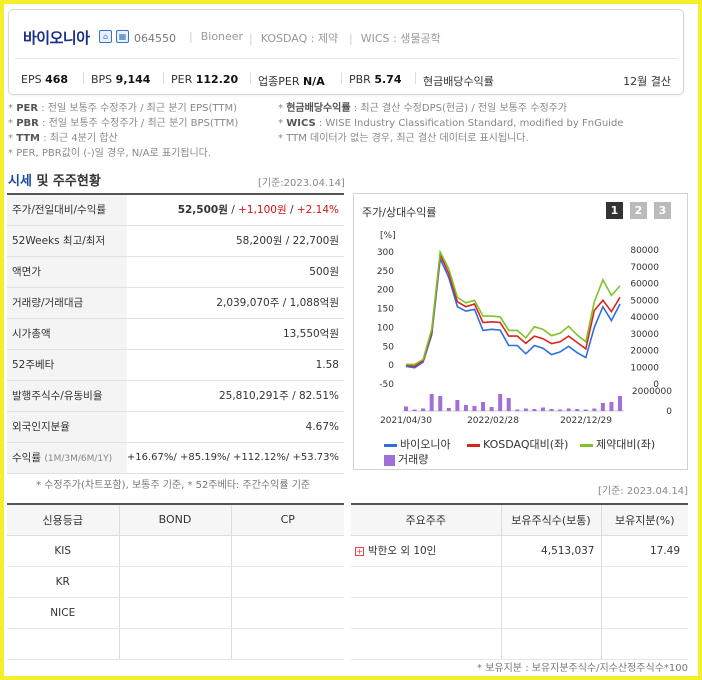 This screenshot has height=680, width=702. I want to click on y-right-tick-label: 60000, so click(644, 285).